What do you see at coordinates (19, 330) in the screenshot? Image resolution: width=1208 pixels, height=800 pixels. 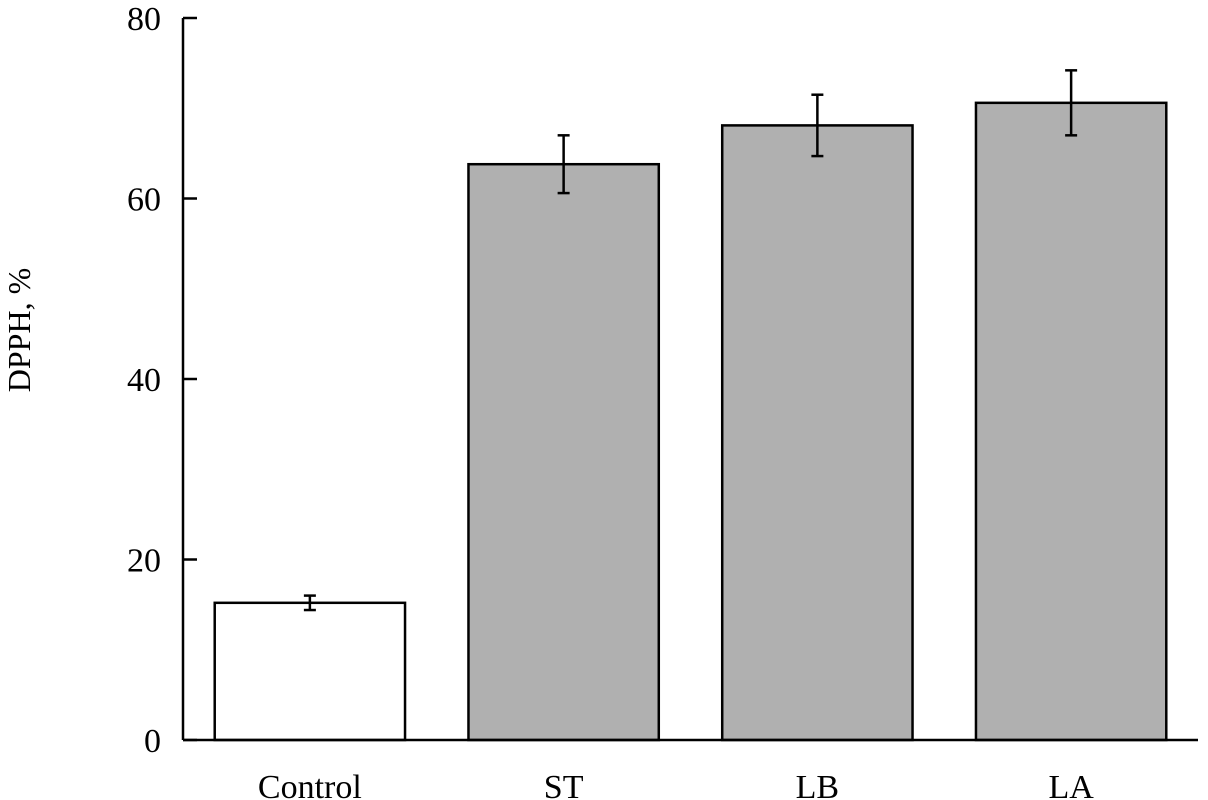 I see `y-axis-title: DPPH, %` at bounding box center [19, 330].